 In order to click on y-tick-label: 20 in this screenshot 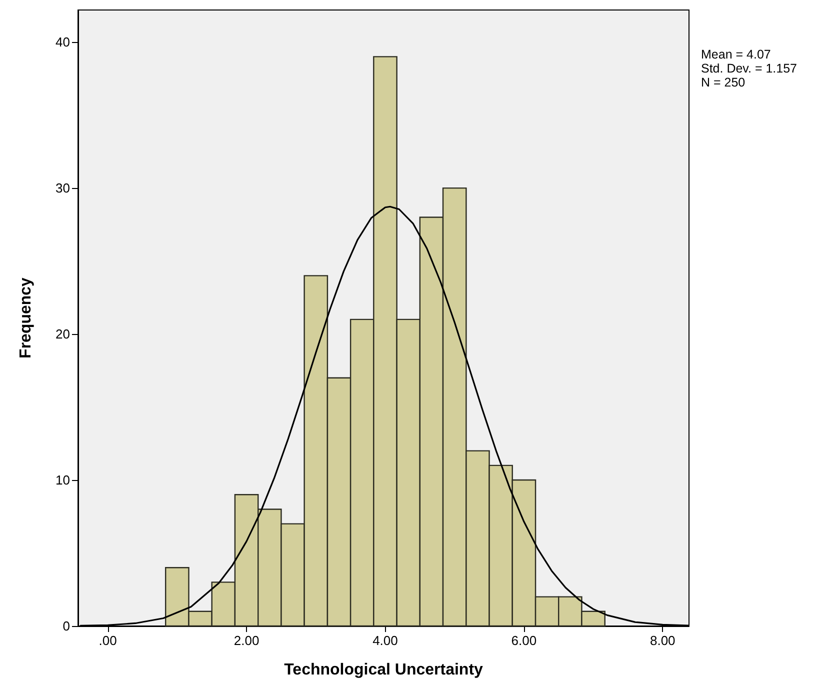, I will do `click(63, 334)`.